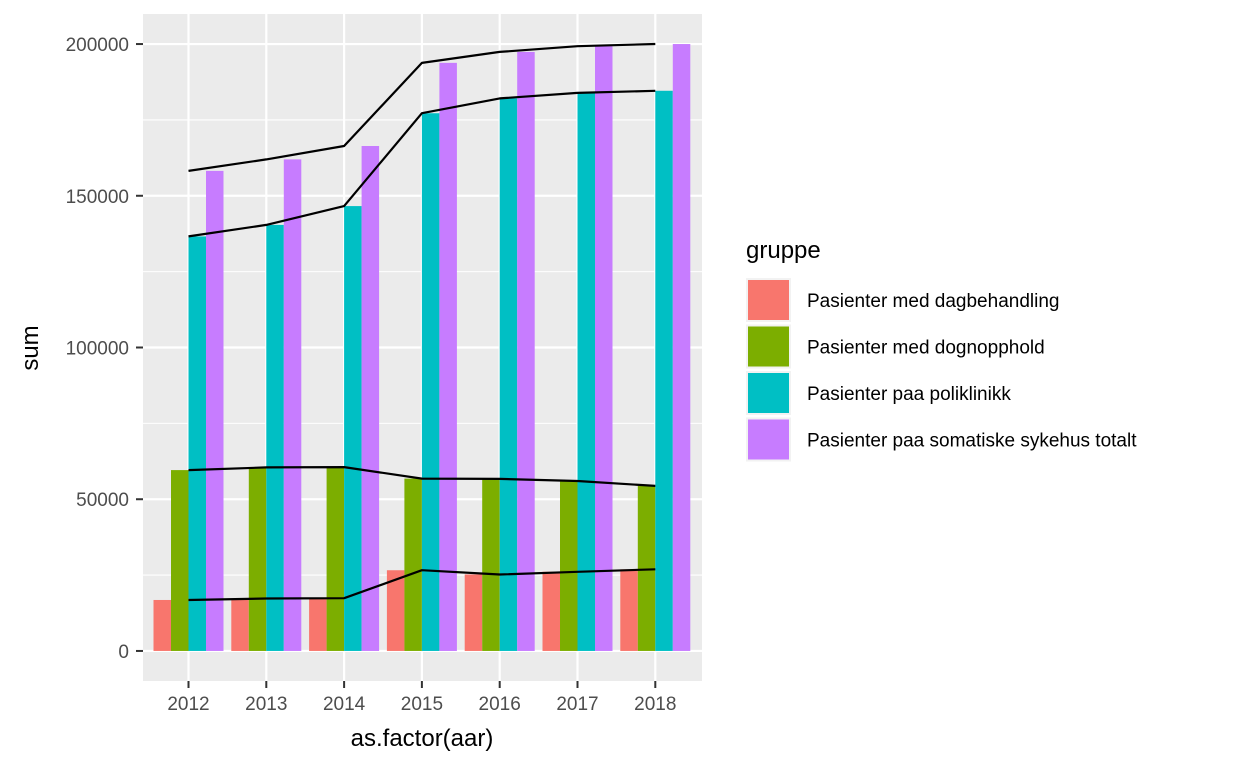 This screenshot has height=768, width=1248. What do you see at coordinates (344, 704) in the screenshot?
I see `x-tick-label: 2014` at bounding box center [344, 704].